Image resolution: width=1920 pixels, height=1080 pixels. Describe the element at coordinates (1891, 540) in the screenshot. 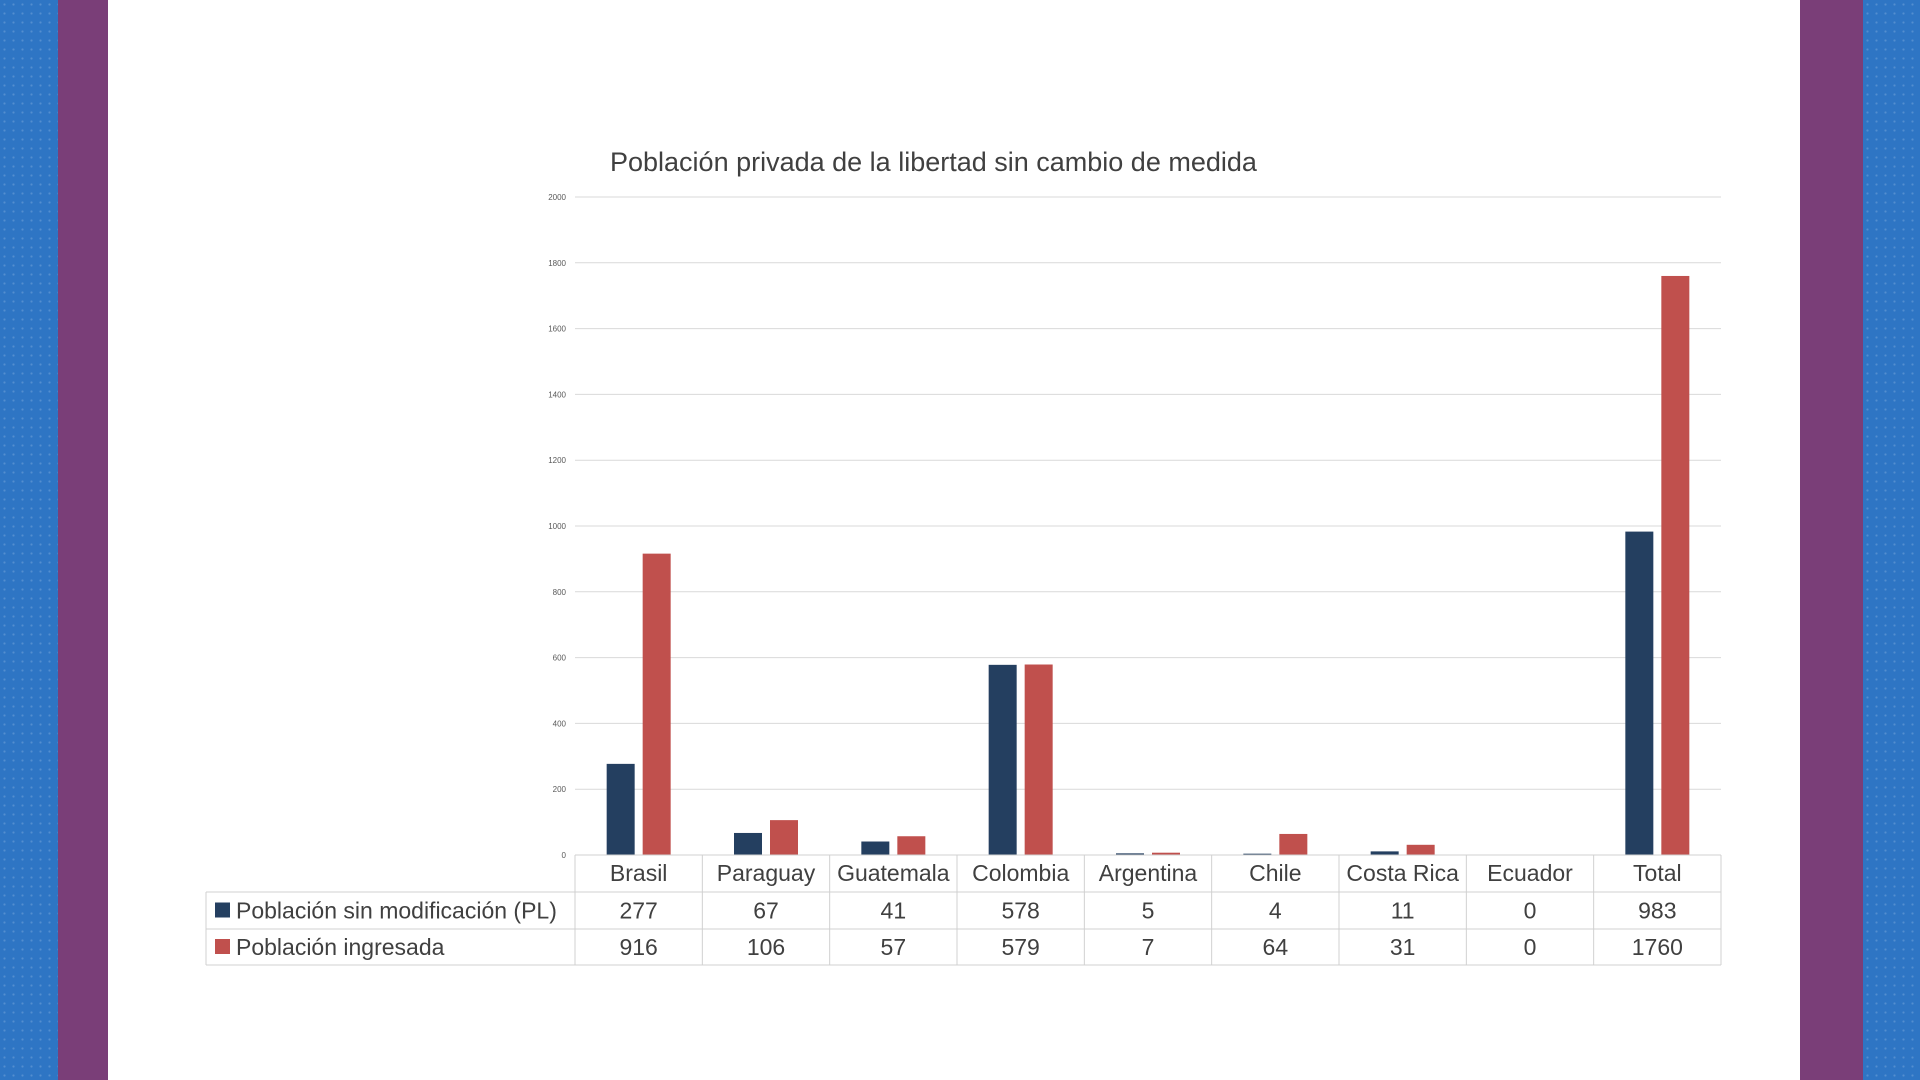

I see `right-blue-border` at that location.